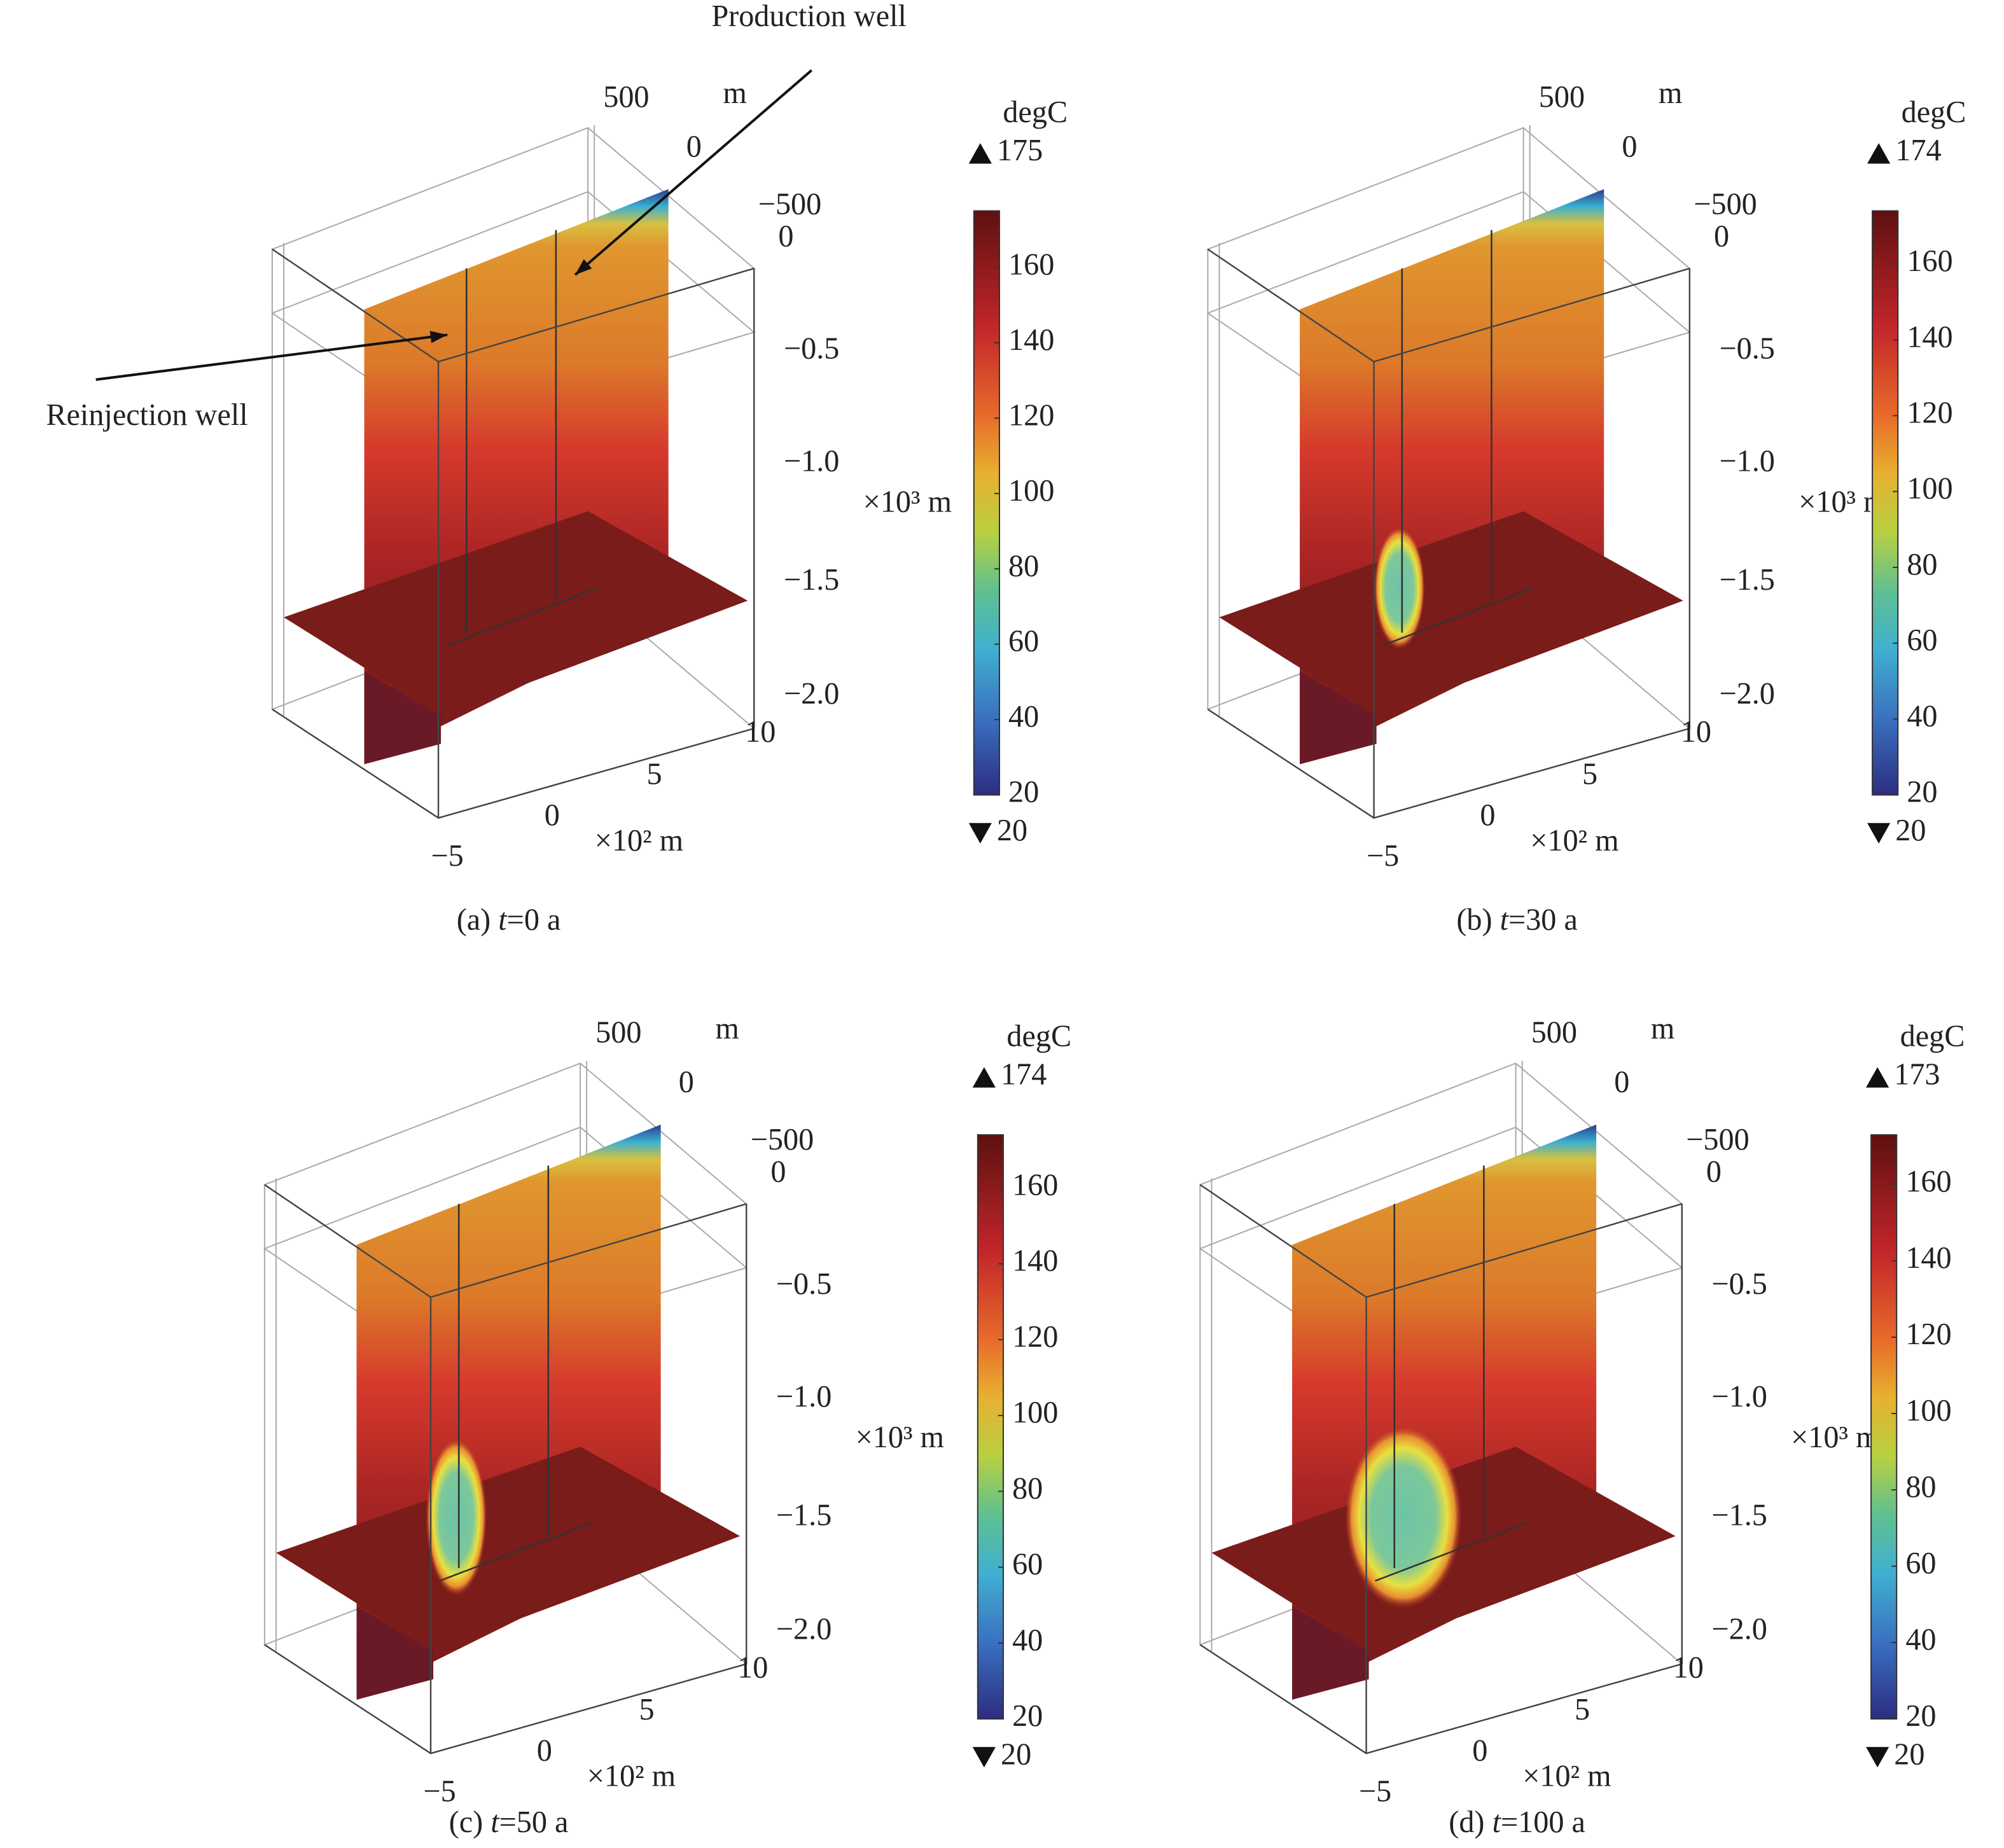 The height and width of the screenshot is (1848, 2004). I want to click on horizontal-section, so click(515, 613).